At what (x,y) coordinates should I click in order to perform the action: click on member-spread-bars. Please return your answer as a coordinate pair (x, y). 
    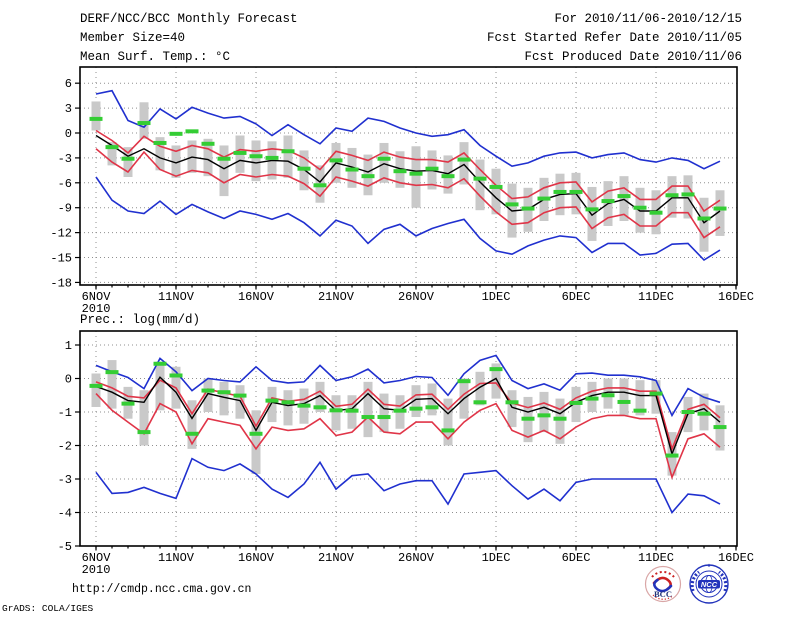
    Looking at the image, I should click on (408, 418).